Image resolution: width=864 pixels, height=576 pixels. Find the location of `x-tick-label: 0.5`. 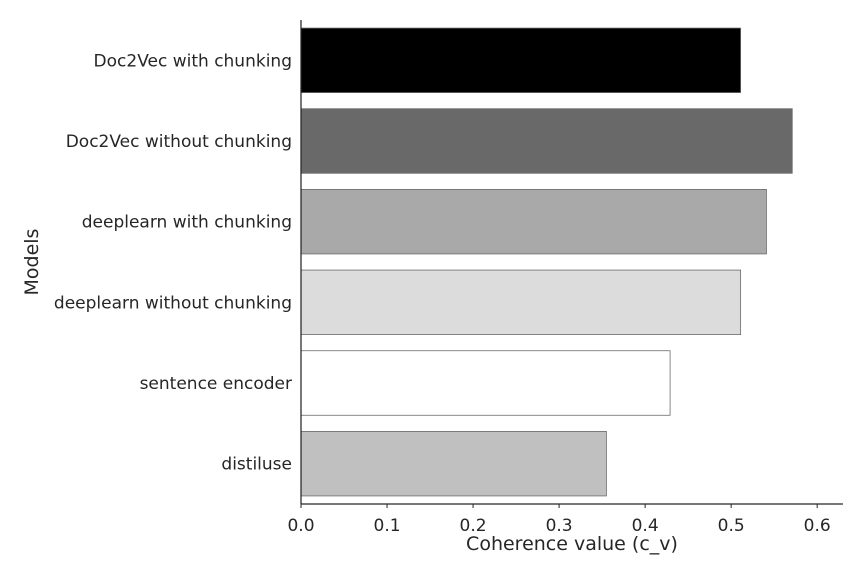

x-tick-label: 0.5 is located at coordinates (731, 526).